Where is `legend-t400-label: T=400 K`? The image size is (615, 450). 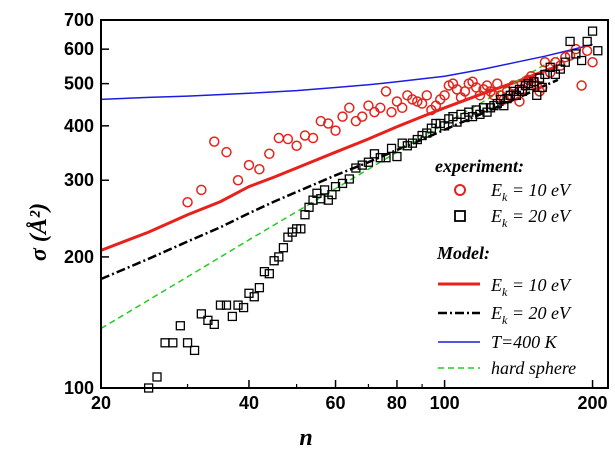 legend-t400-label: T=400 K is located at coordinates (524, 342).